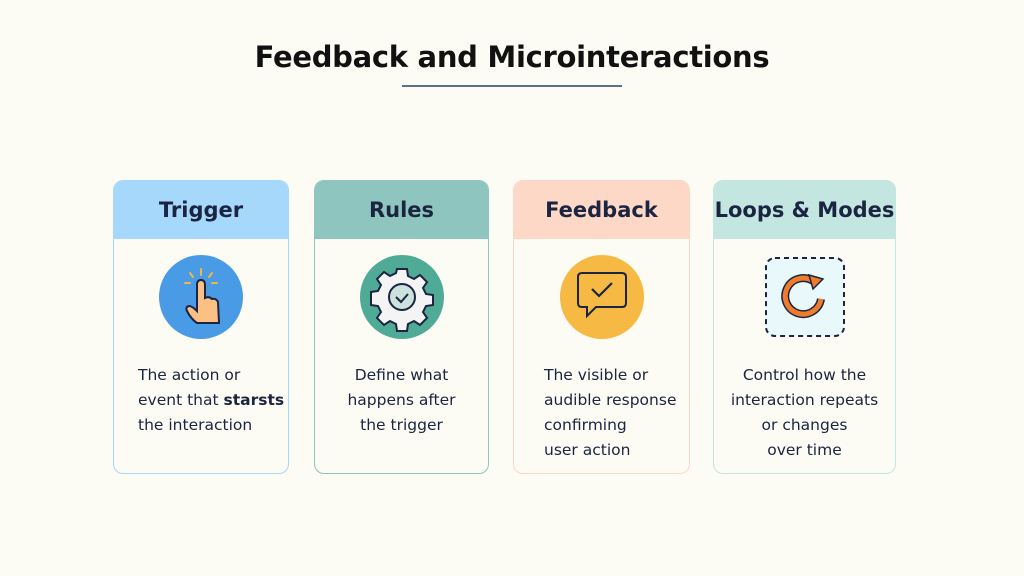 Image resolution: width=1024 pixels, height=576 pixels. What do you see at coordinates (254, 400) in the screenshot?
I see `card-bold-word: starsts` at bounding box center [254, 400].